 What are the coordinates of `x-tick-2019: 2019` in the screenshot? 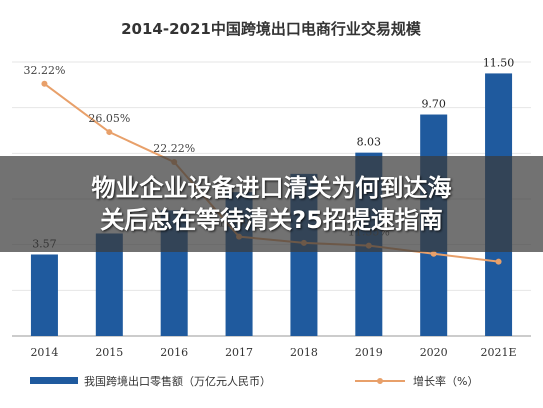 It's located at (369, 352).